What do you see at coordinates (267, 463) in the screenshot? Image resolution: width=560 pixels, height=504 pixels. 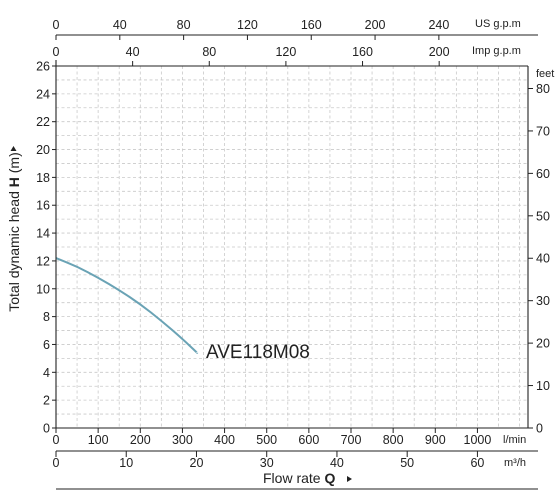 I see `bottom-m3h-tick-label: 30` at bounding box center [267, 463].